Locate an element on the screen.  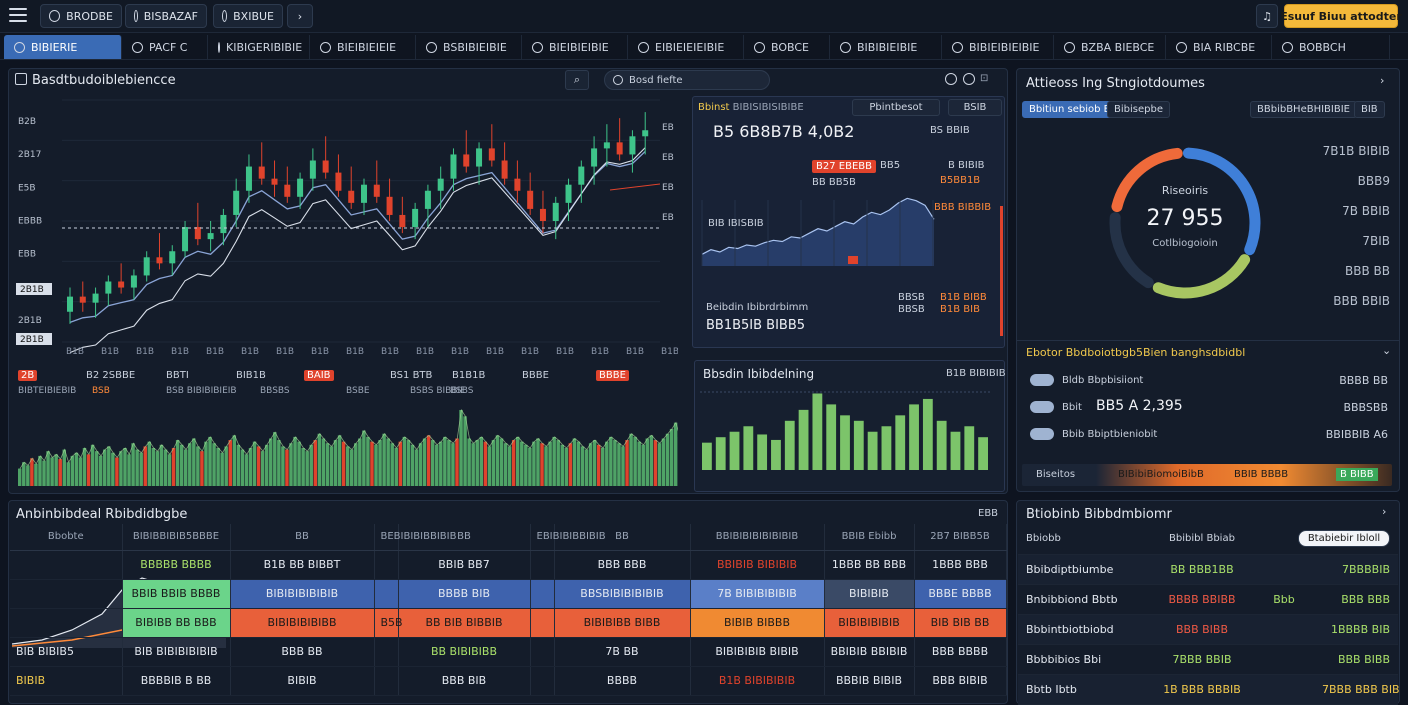
quote-btn-2: BSIB is located at coordinates (975, 107).